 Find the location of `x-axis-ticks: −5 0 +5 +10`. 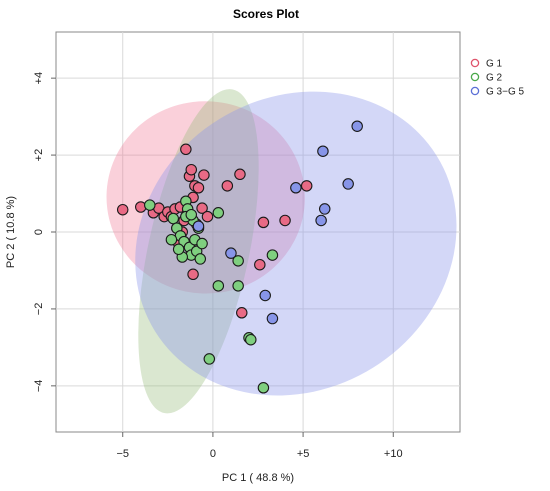

x-axis-ticks: −5 0 +5 +10 is located at coordinates (259, 446).